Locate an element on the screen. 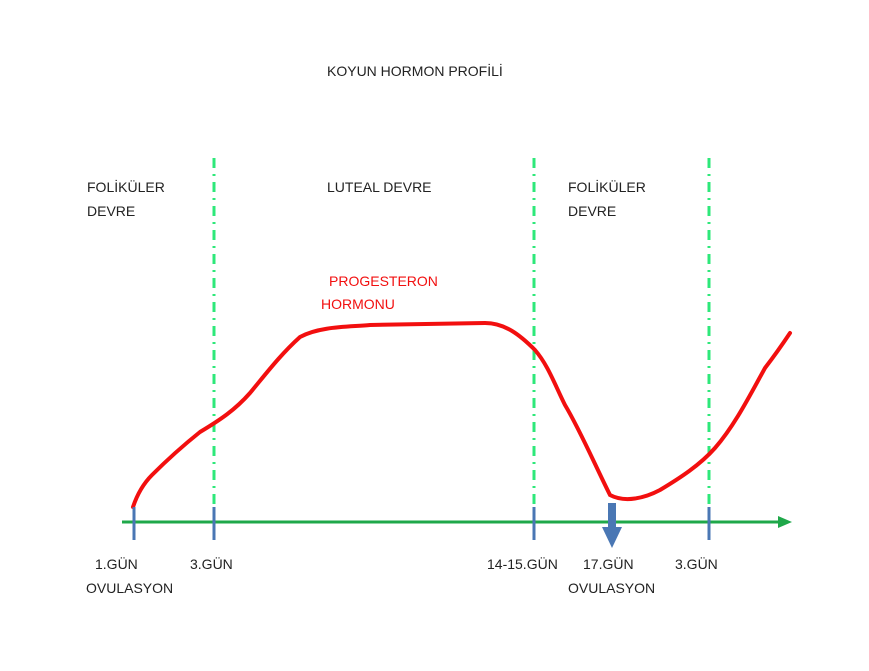 The width and height of the screenshot is (869, 671). axis-arrowhead-icon is located at coordinates (785, 522).